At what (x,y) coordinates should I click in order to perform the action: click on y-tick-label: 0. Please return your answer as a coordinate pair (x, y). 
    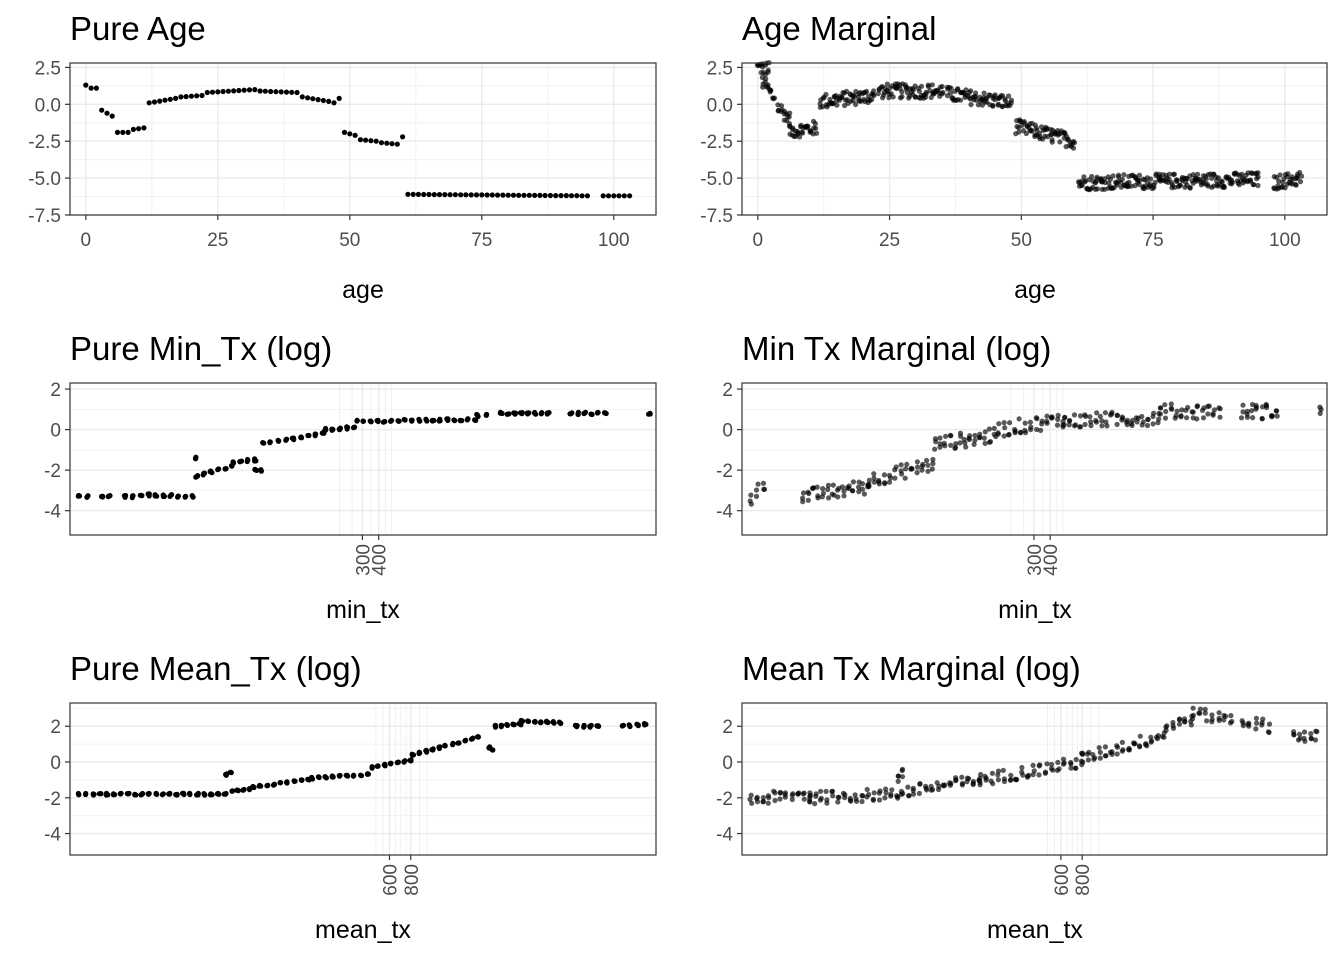
    Looking at the image, I should click on (727, 763).